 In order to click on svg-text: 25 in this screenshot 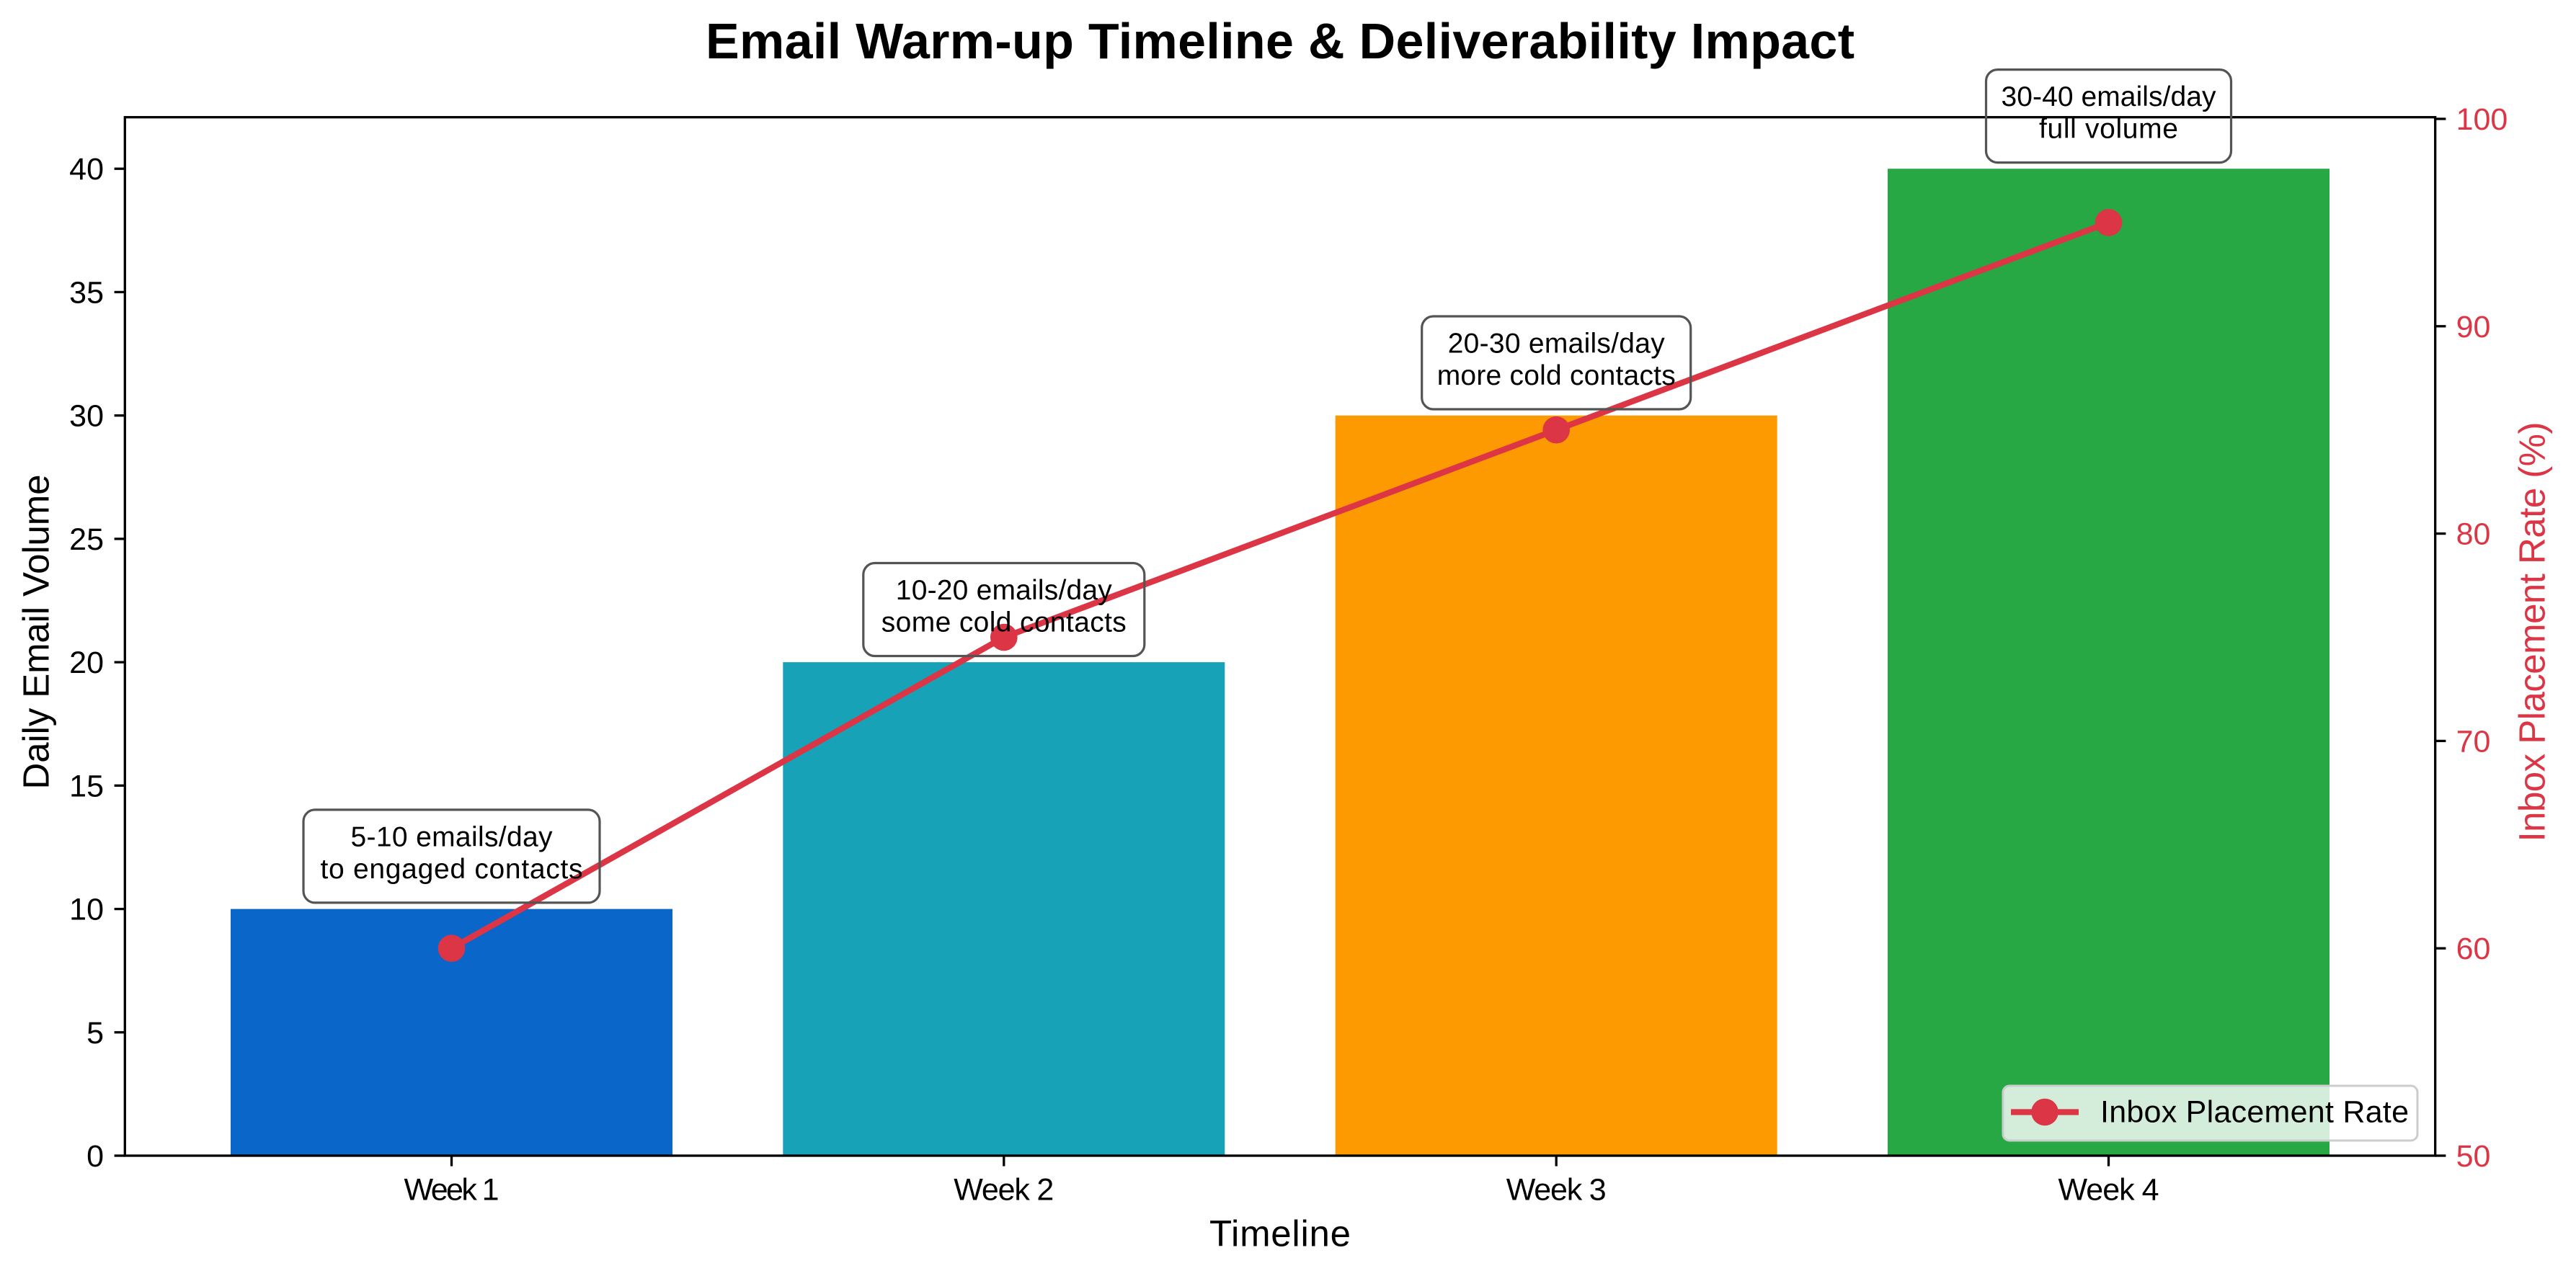, I will do `click(86, 539)`.